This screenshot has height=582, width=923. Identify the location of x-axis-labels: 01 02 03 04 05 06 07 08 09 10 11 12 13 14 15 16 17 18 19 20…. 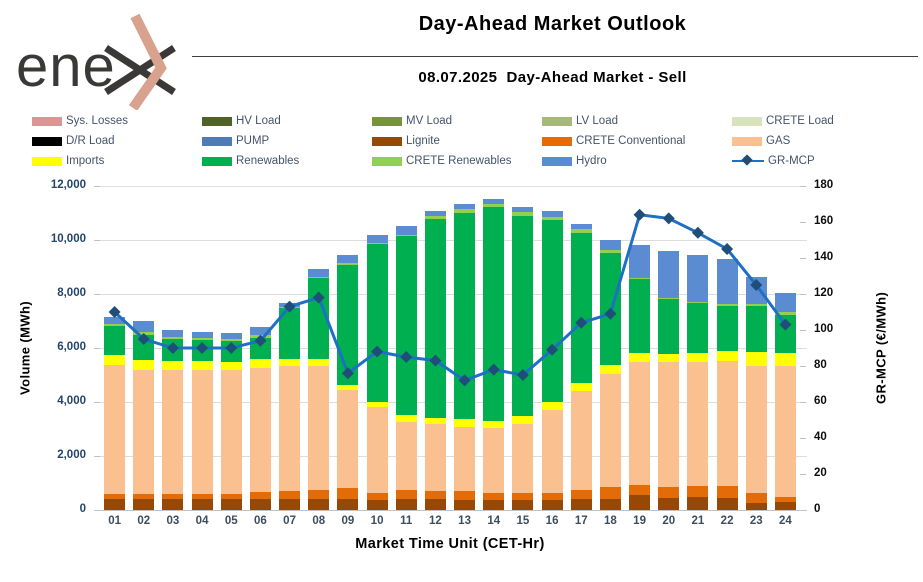
(450, 523).